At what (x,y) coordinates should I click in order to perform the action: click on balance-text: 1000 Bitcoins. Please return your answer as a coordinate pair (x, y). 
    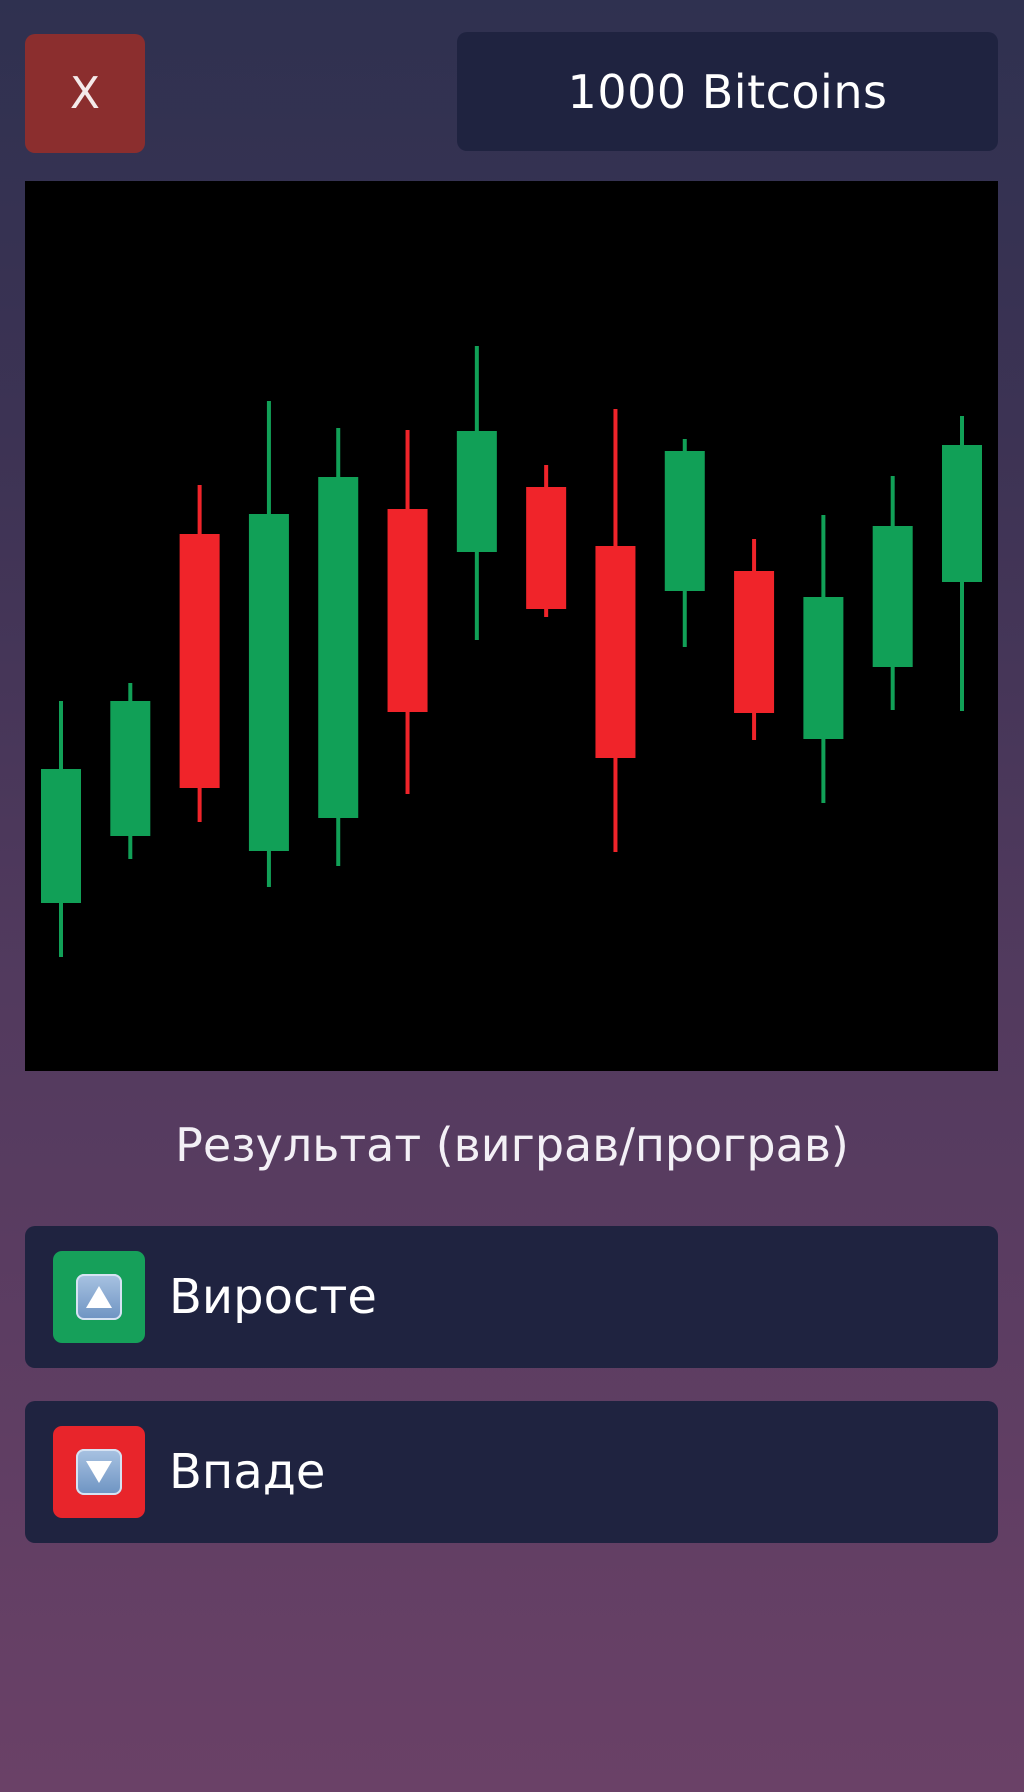
    Looking at the image, I should click on (727, 91).